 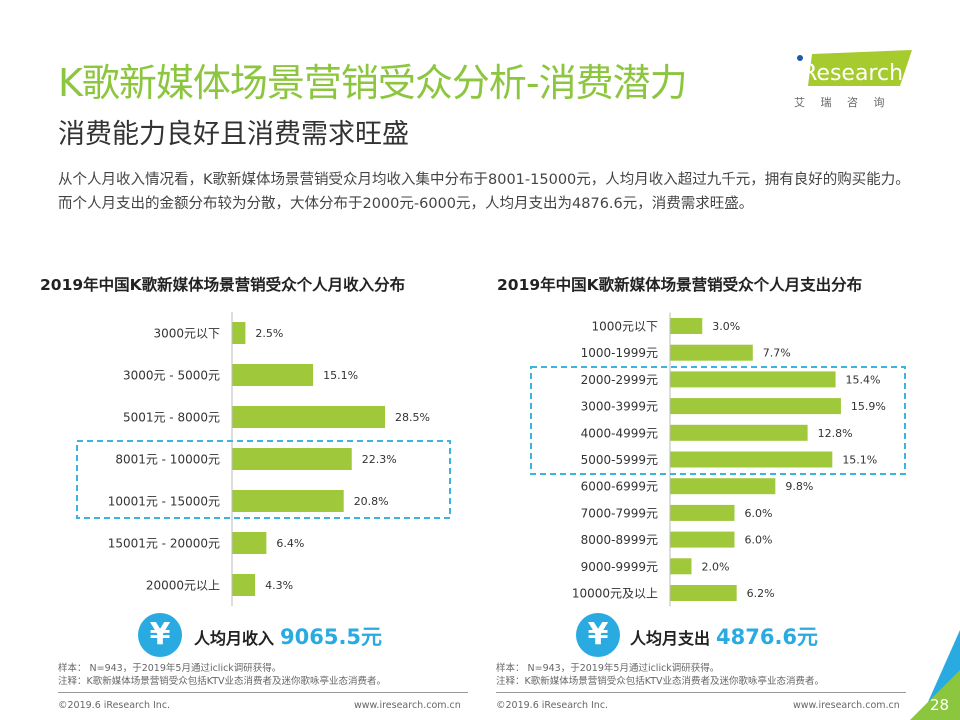 I want to click on income-avg-value: 9065.5元, so click(x=331, y=637).